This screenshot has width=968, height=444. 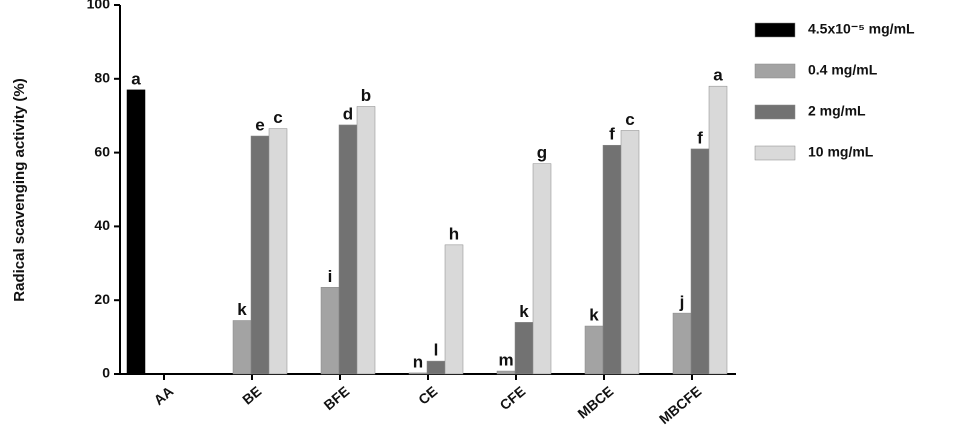 I want to click on significance-letter: d, so click(x=348, y=113).